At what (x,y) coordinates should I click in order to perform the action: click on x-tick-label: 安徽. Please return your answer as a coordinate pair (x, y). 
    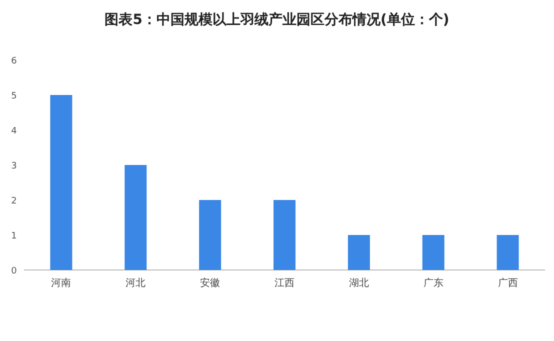
    Looking at the image, I should click on (210, 283).